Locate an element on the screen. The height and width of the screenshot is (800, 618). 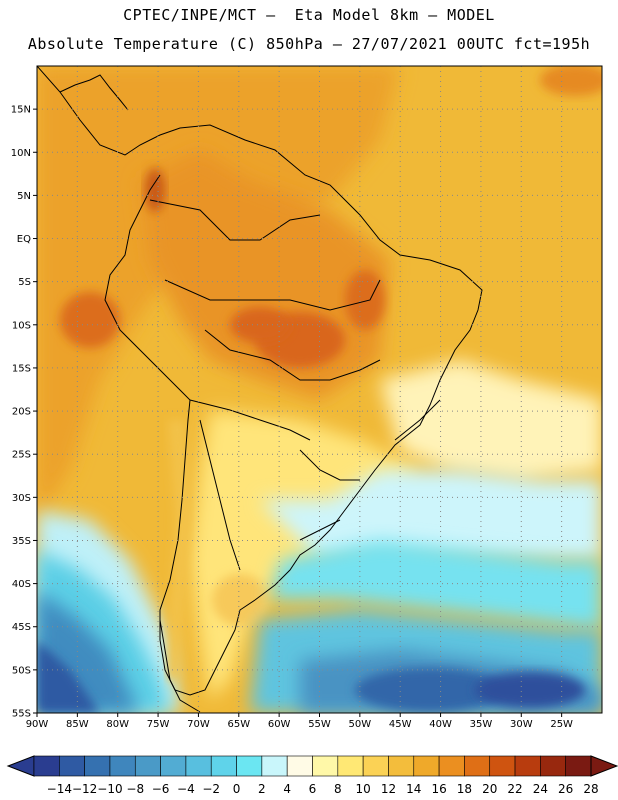
map-title-line-1: CPTEC/INPE/MCT – Eta Model 8km – MODEL is located at coordinates (309, 15).